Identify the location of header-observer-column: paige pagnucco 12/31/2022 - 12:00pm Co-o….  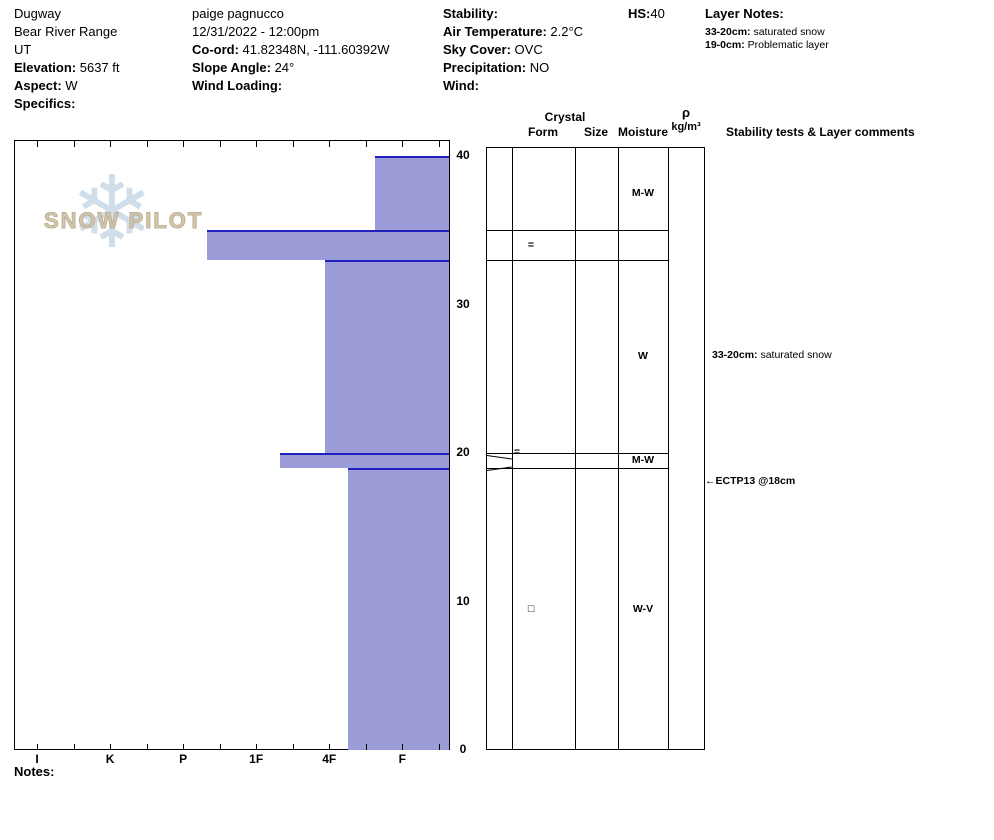
(291, 50).